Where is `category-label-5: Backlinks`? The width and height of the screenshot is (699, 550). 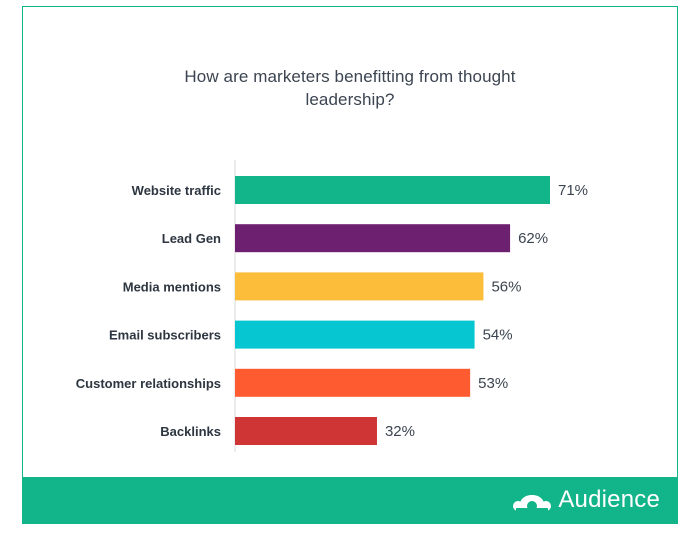
category-label-5: Backlinks is located at coordinates (190, 431).